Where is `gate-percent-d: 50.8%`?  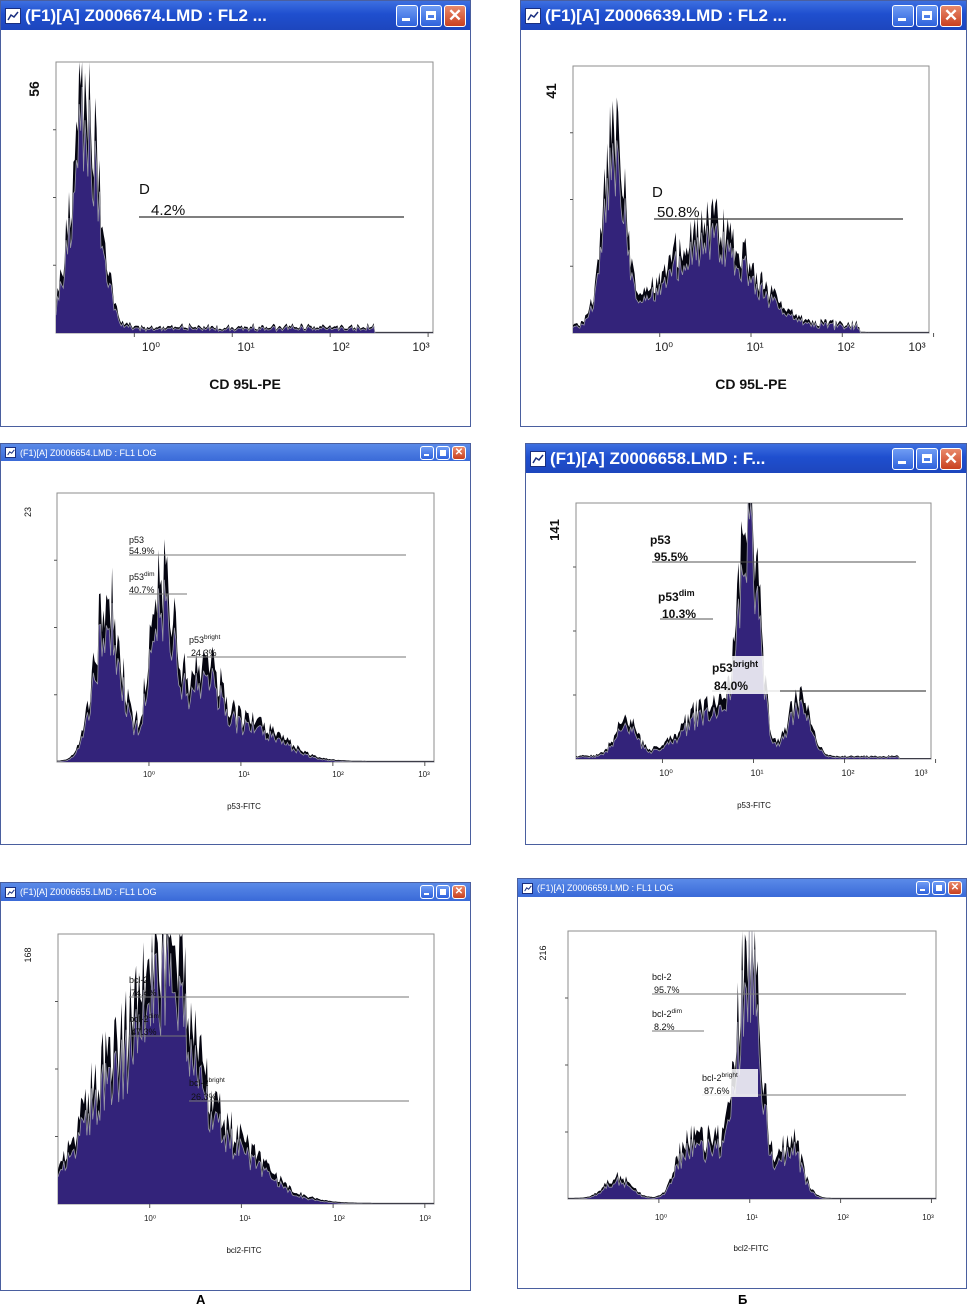
gate-percent-d: 50.8% is located at coordinates (678, 212).